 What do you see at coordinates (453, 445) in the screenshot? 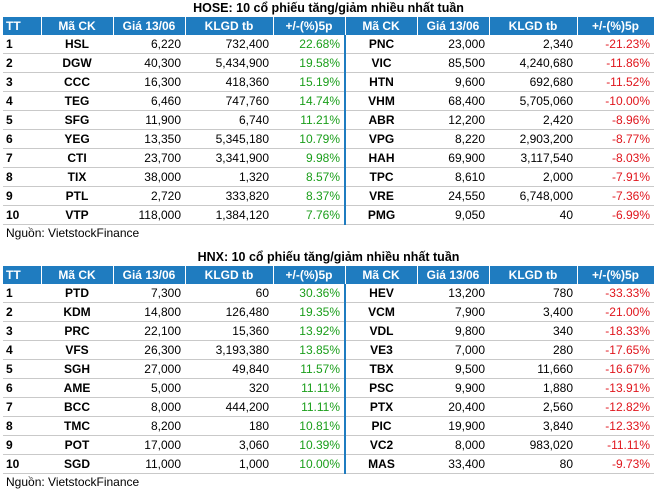
I see `down-price: 8,000` at bounding box center [453, 445].